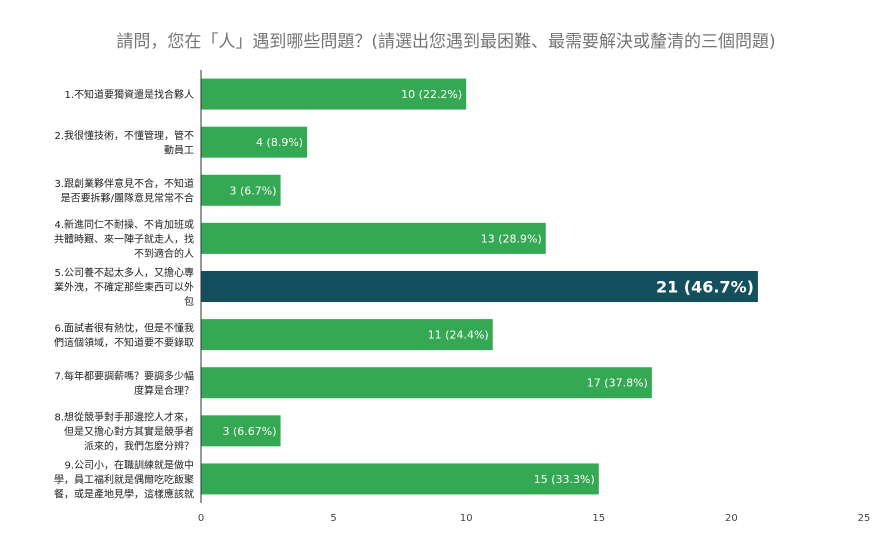  Describe the element at coordinates (124, 327) in the screenshot. I see `category-label: 6.面試者很有熱忱，但是不懂我` at that location.